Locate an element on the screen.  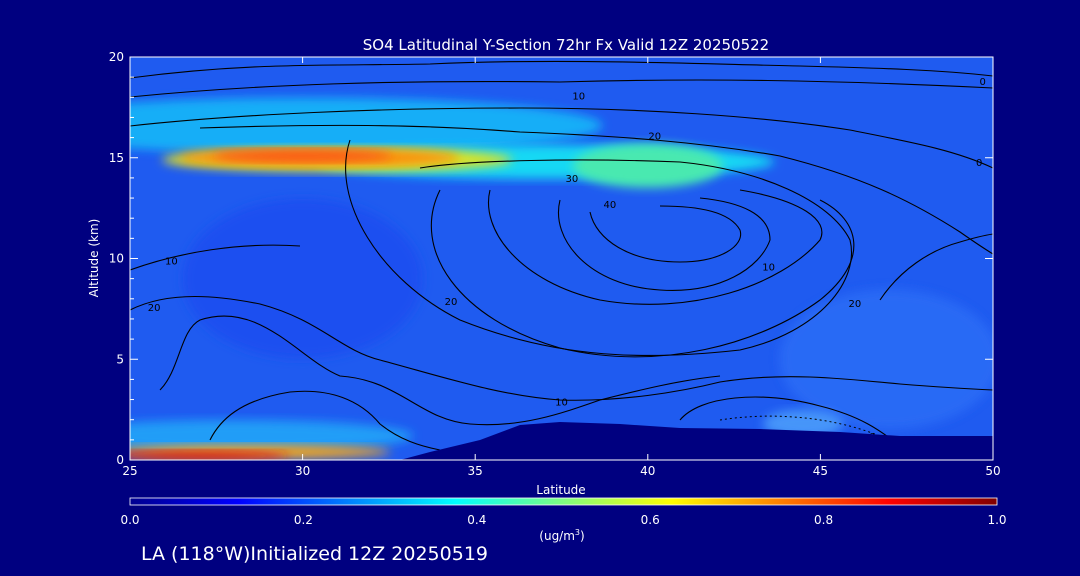
y-axis-label: Altitude (km) is located at coordinates (94, 258).